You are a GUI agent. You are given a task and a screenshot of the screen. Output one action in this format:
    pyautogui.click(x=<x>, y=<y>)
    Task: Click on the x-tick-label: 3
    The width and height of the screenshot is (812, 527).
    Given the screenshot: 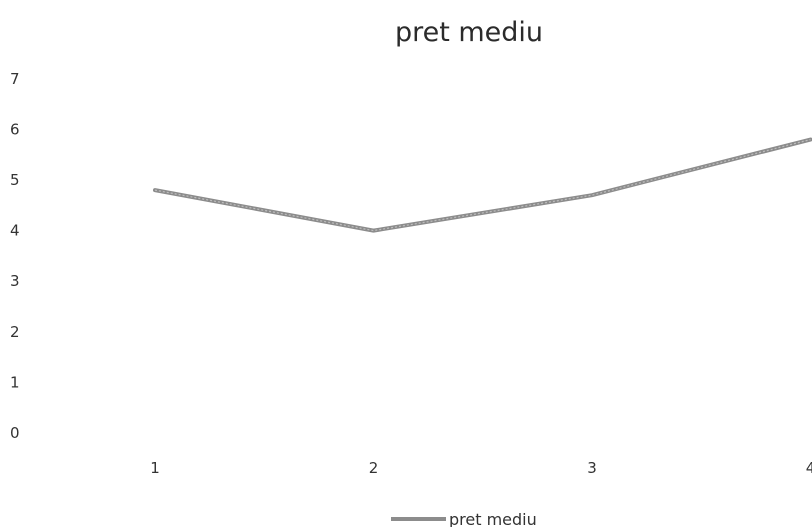 What is the action you would take?
    pyautogui.click(x=592, y=468)
    